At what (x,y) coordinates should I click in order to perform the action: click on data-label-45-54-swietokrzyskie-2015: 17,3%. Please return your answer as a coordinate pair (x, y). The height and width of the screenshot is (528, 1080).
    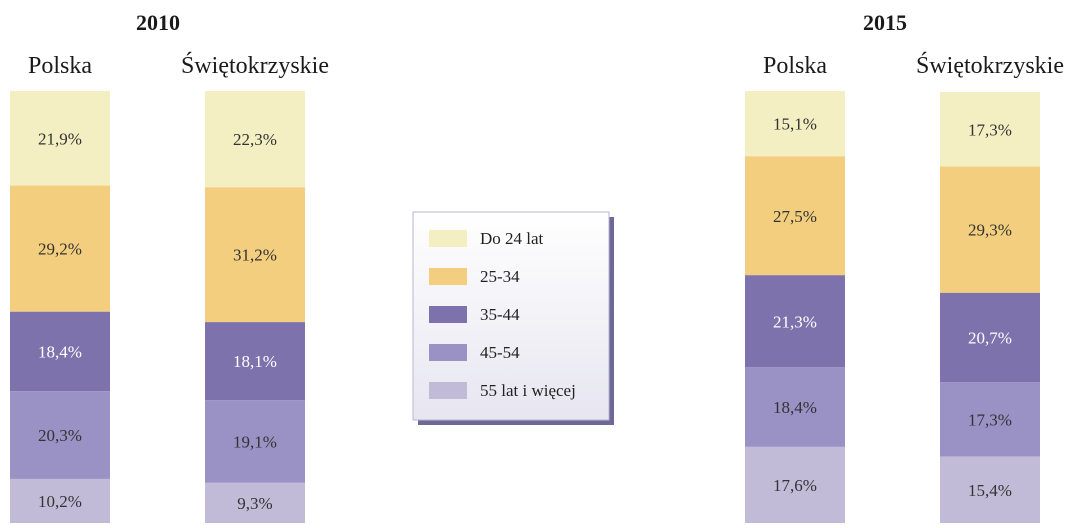
    Looking at the image, I should click on (990, 419).